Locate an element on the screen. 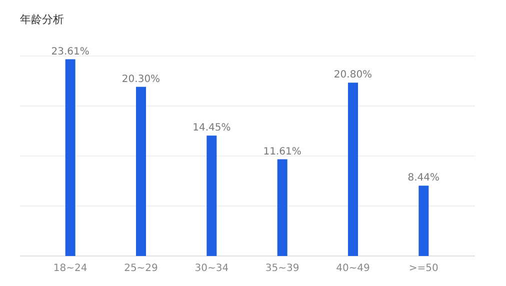  data-label: 20.30% is located at coordinates (141, 79).